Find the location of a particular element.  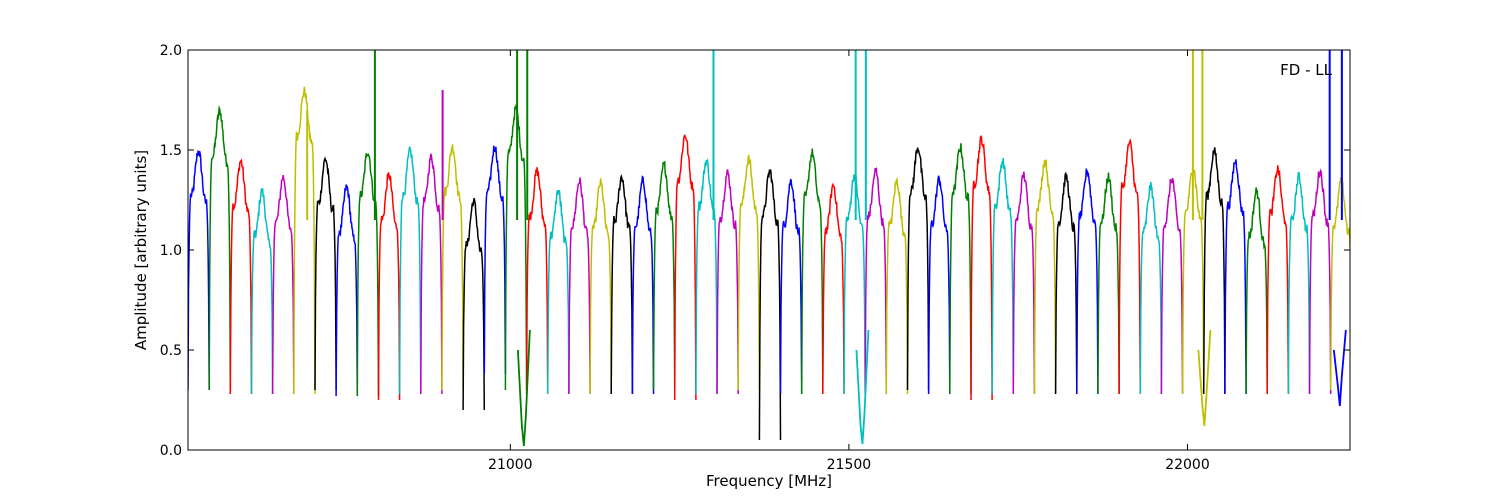

x-axis-title: Frequency [MHz] is located at coordinates (769, 481).